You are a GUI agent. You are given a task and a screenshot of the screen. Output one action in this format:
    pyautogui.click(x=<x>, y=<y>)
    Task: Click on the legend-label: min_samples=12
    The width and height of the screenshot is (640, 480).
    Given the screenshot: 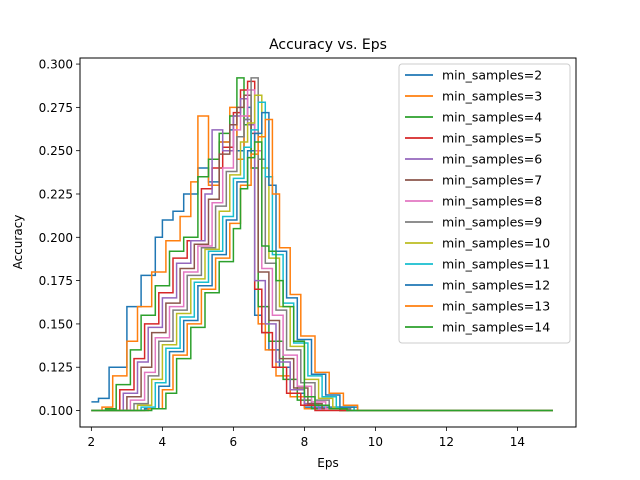 What is the action you would take?
    pyautogui.click(x=496, y=285)
    